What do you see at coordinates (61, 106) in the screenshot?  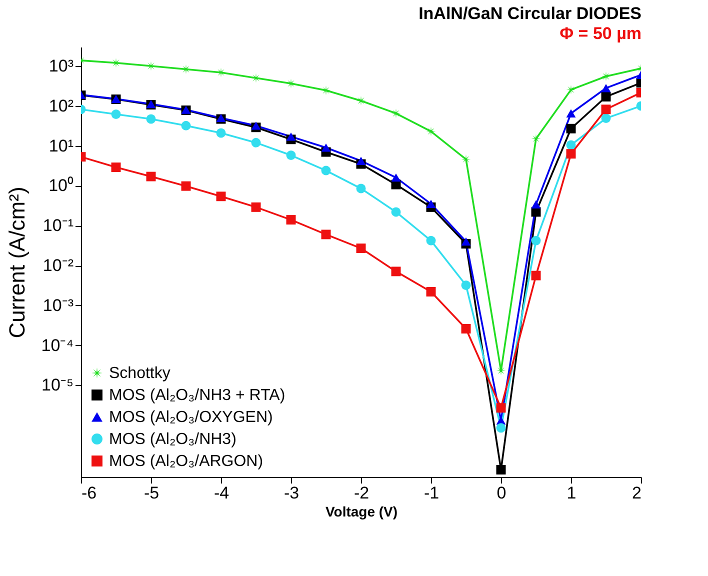 I see `y-tick-label: 10²` at bounding box center [61, 106].